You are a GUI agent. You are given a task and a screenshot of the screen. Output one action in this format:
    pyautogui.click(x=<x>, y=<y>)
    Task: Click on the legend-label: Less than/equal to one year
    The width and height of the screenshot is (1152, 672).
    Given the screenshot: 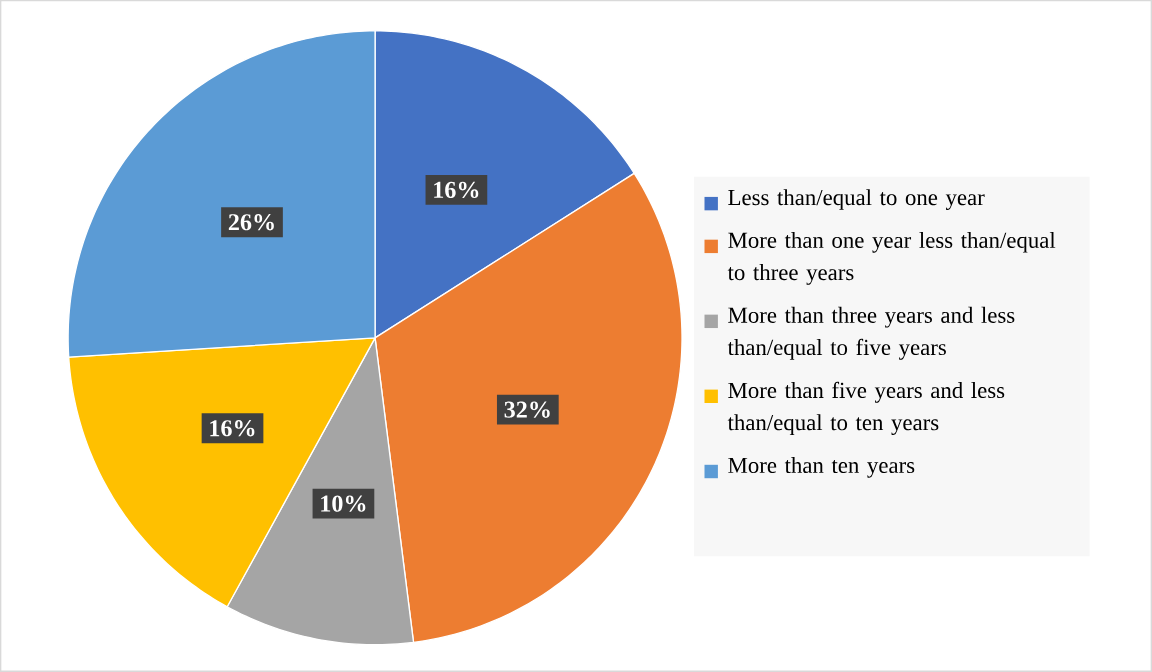 What is the action you would take?
    pyautogui.click(x=856, y=199)
    